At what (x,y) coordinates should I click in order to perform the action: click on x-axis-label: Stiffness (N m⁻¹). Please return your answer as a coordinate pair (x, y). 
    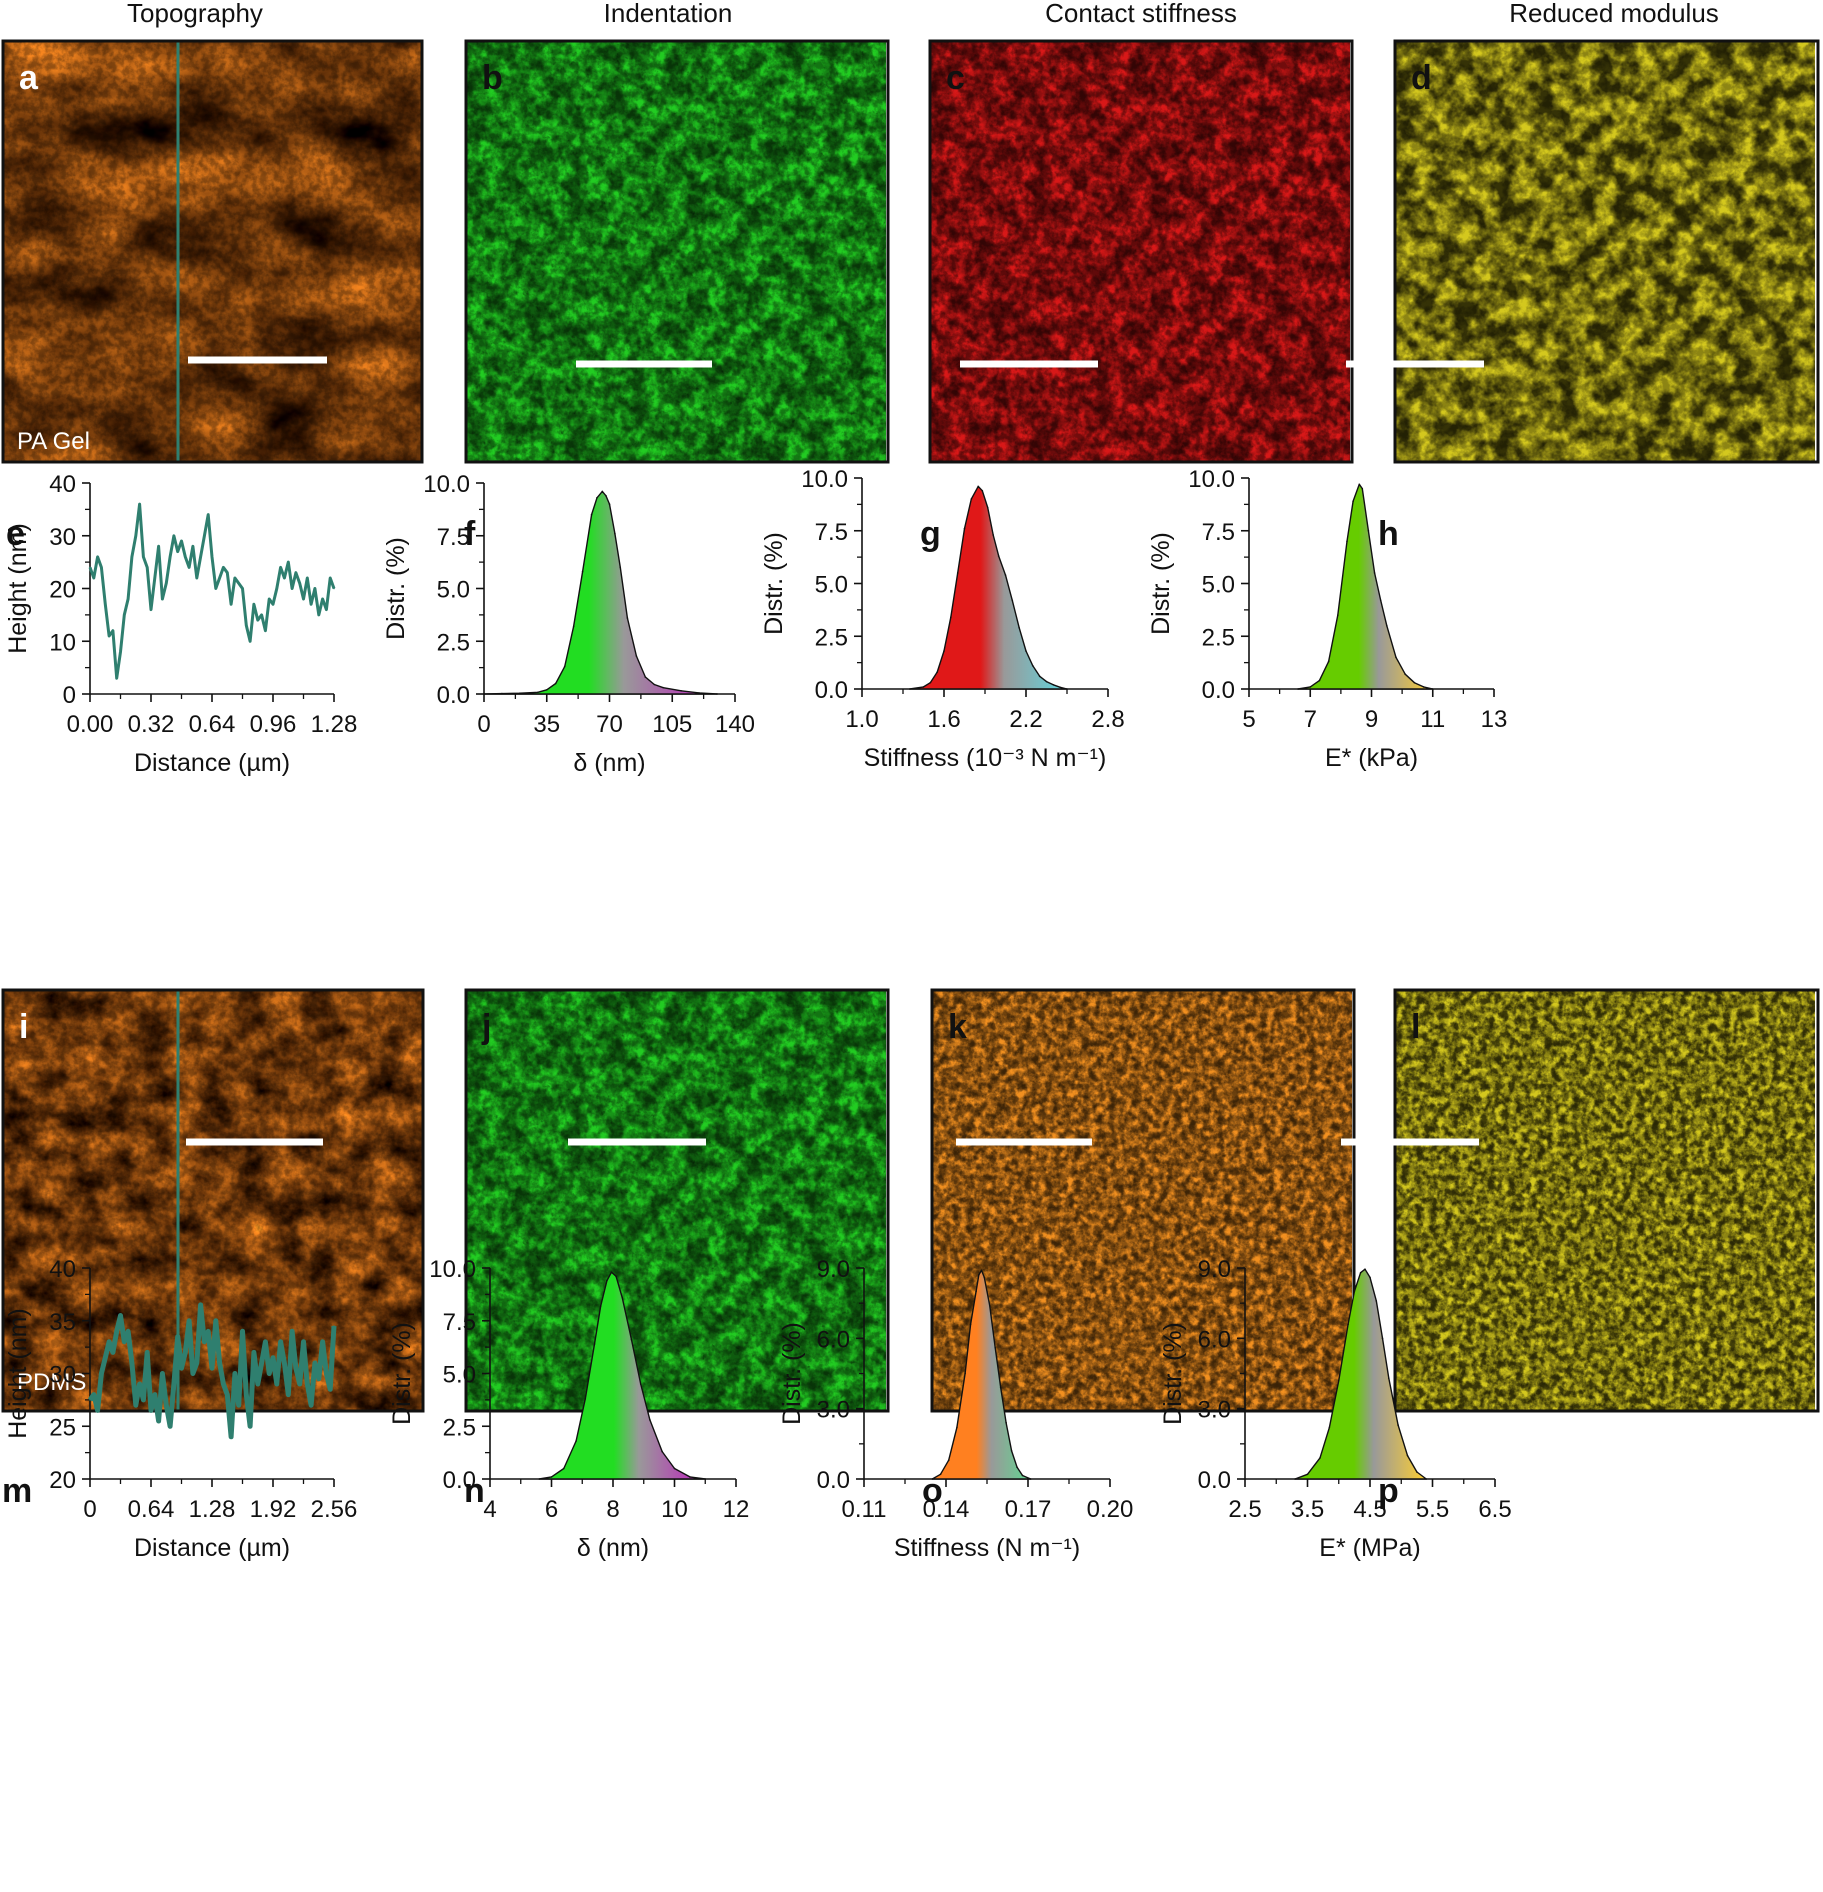
    Looking at the image, I should click on (987, 1548).